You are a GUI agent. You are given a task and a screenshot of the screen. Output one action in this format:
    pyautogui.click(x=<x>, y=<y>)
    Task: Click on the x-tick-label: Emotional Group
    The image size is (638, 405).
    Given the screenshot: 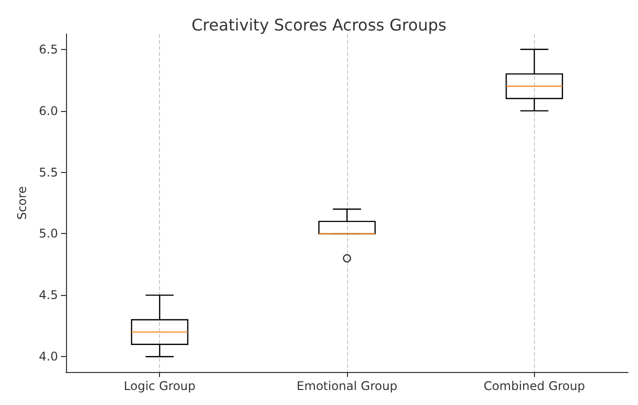 What is the action you would take?
    pyautogui.click(x=347, y=386)
    